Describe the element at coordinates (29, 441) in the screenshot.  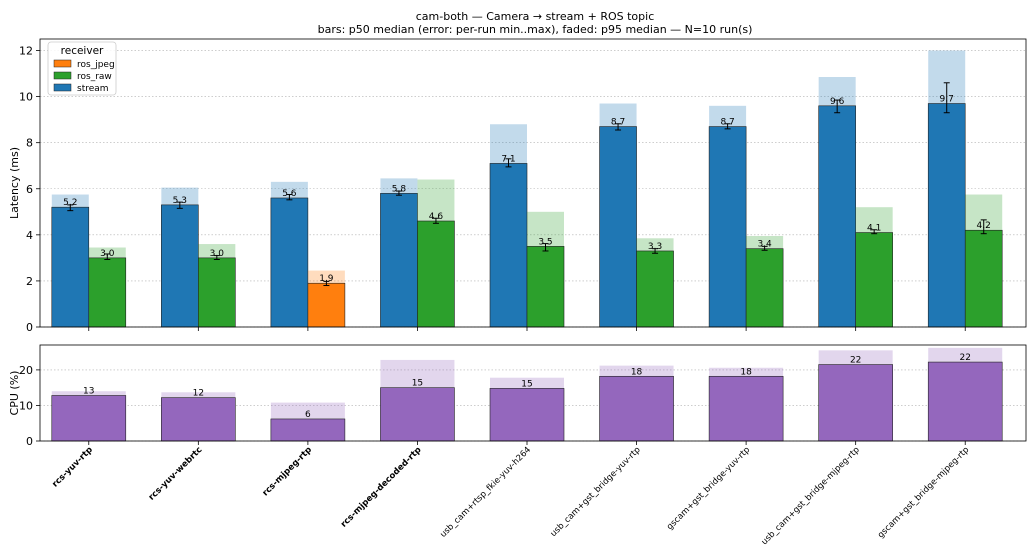
I see `cpu-ytick-label: 0` at that location.